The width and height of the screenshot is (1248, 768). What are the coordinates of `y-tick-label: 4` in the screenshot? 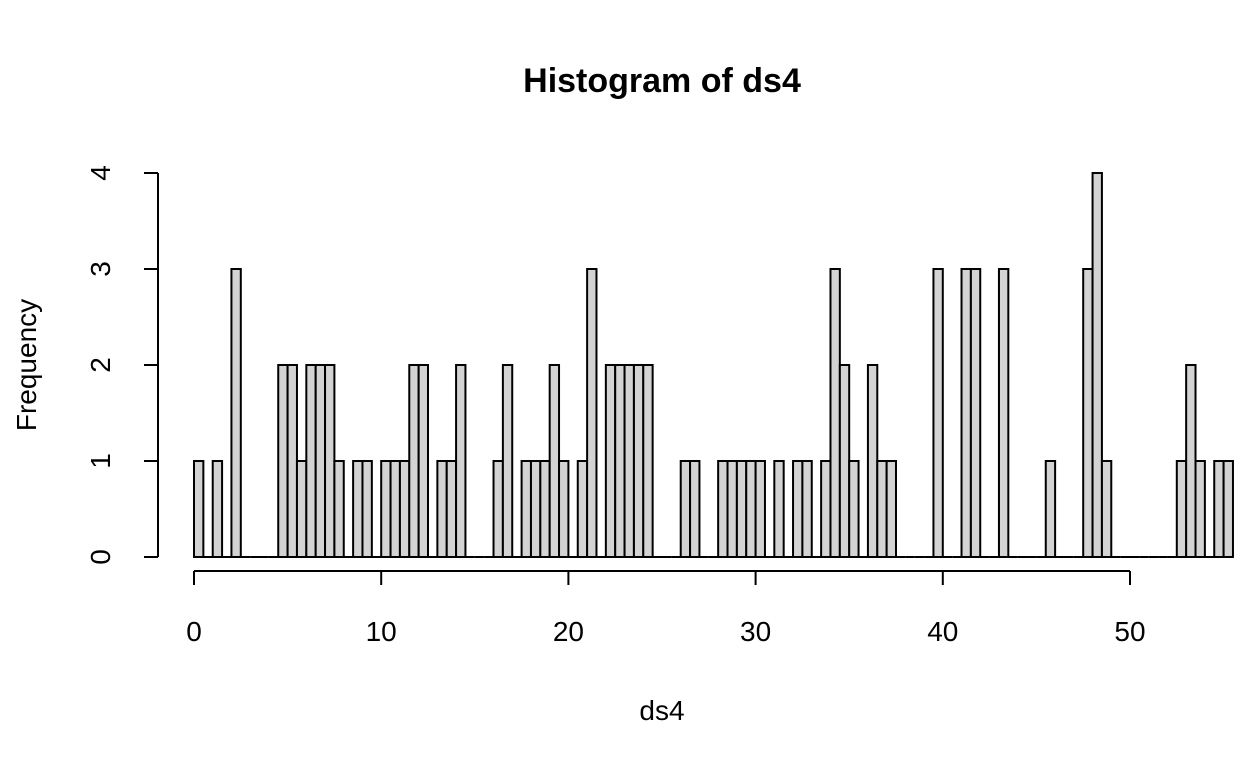 It's located at (100, 173).